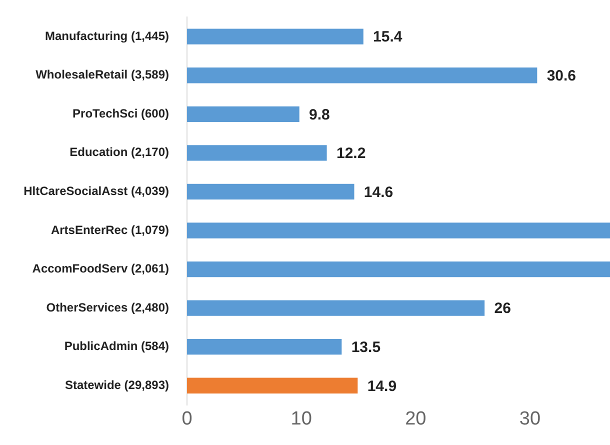  I want to click on data-label: 9.8, so click(319, 115).